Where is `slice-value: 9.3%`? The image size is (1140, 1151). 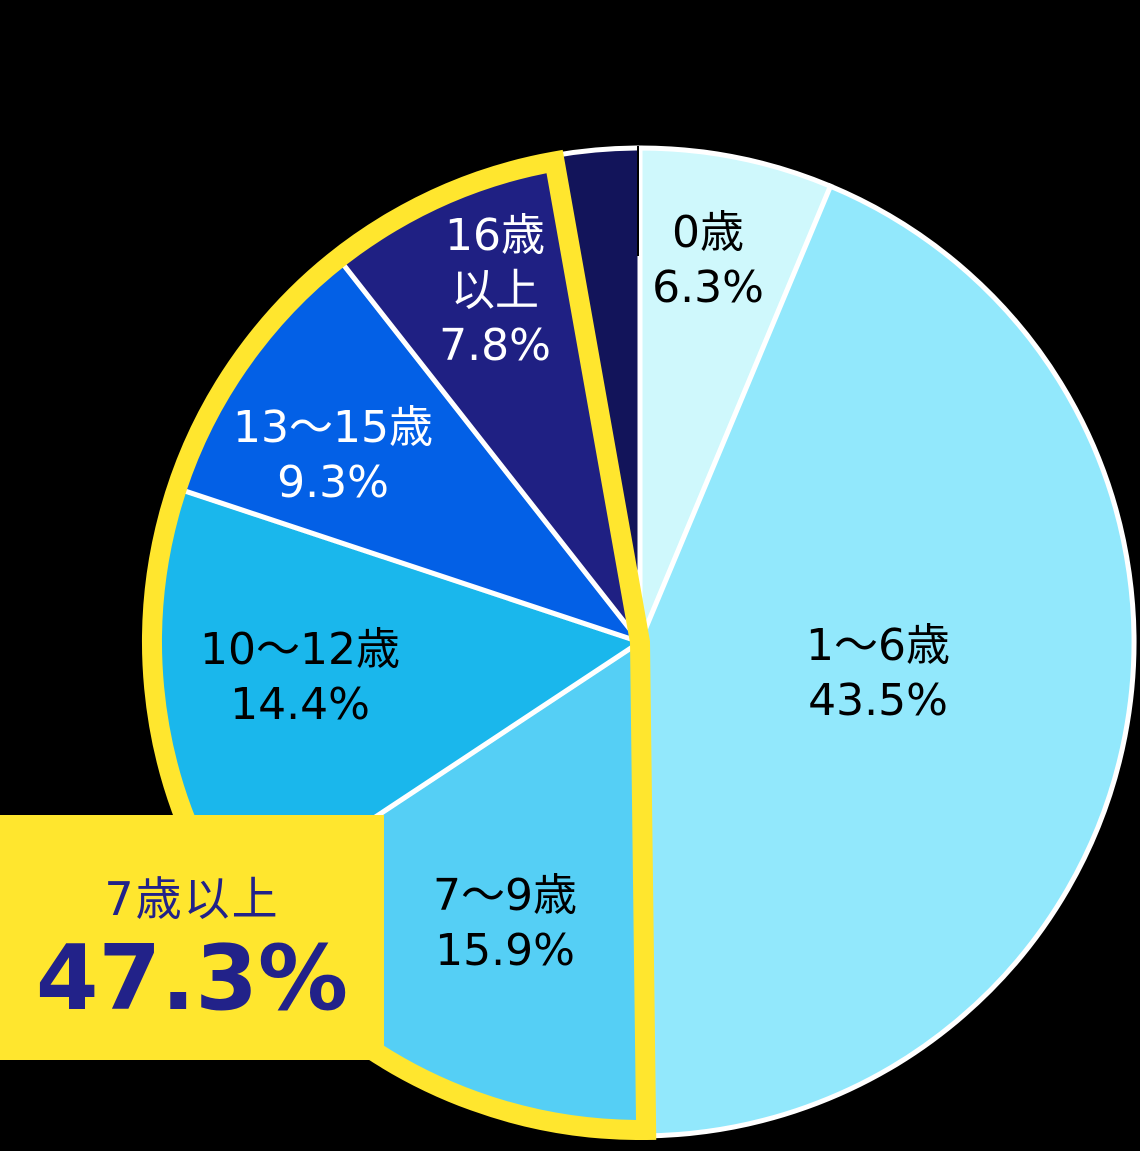 slice-value: 9.3% is located at coordinates (333, 482).